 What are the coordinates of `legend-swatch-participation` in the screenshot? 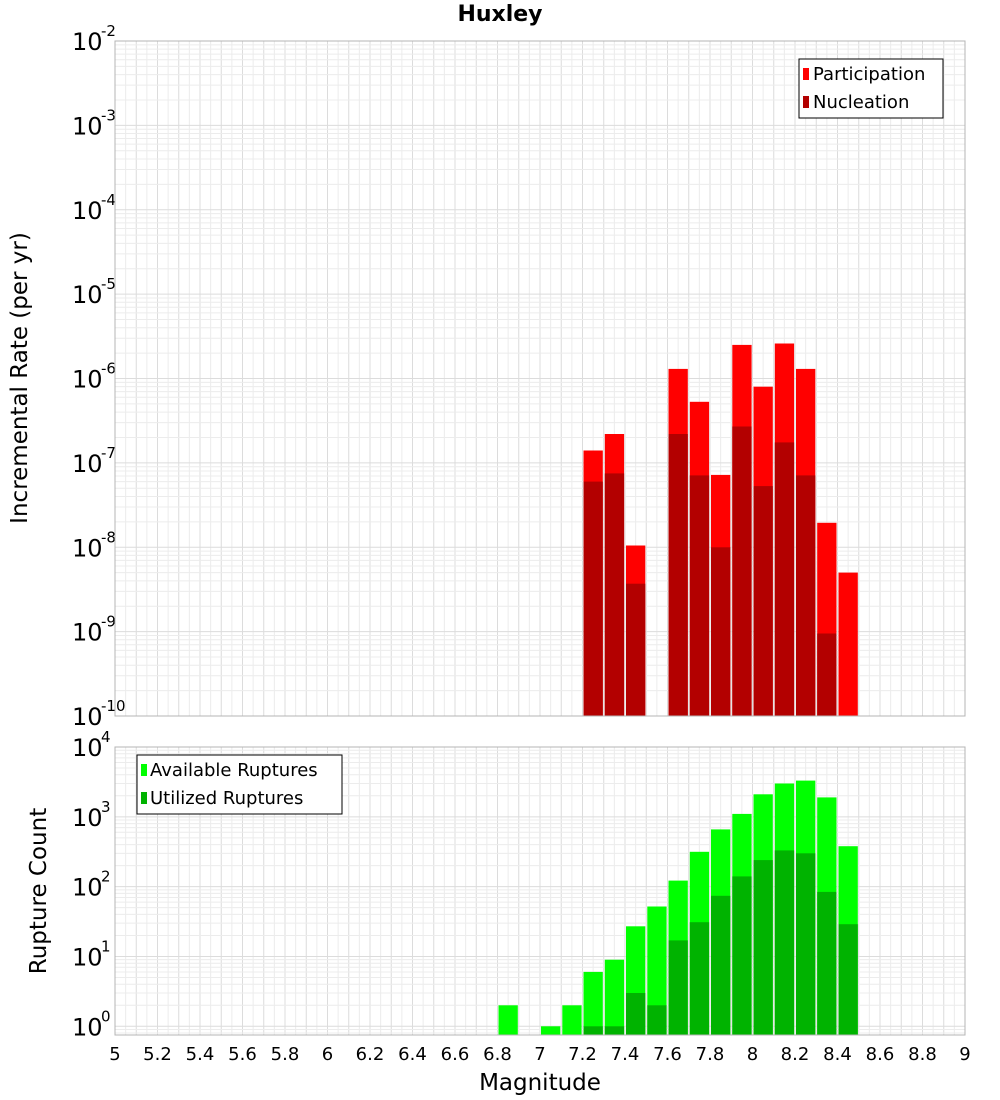 It's located at (806, 74).